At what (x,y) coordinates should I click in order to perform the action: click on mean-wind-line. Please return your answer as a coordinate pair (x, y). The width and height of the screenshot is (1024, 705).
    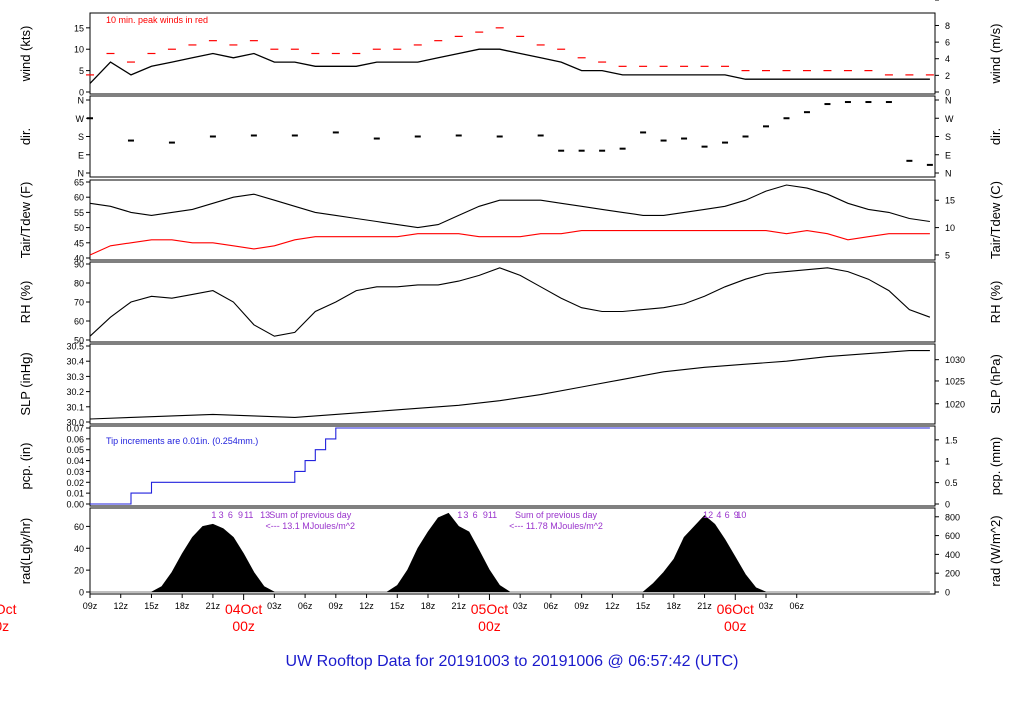
    Looking at the image, I should click on (509, 66).